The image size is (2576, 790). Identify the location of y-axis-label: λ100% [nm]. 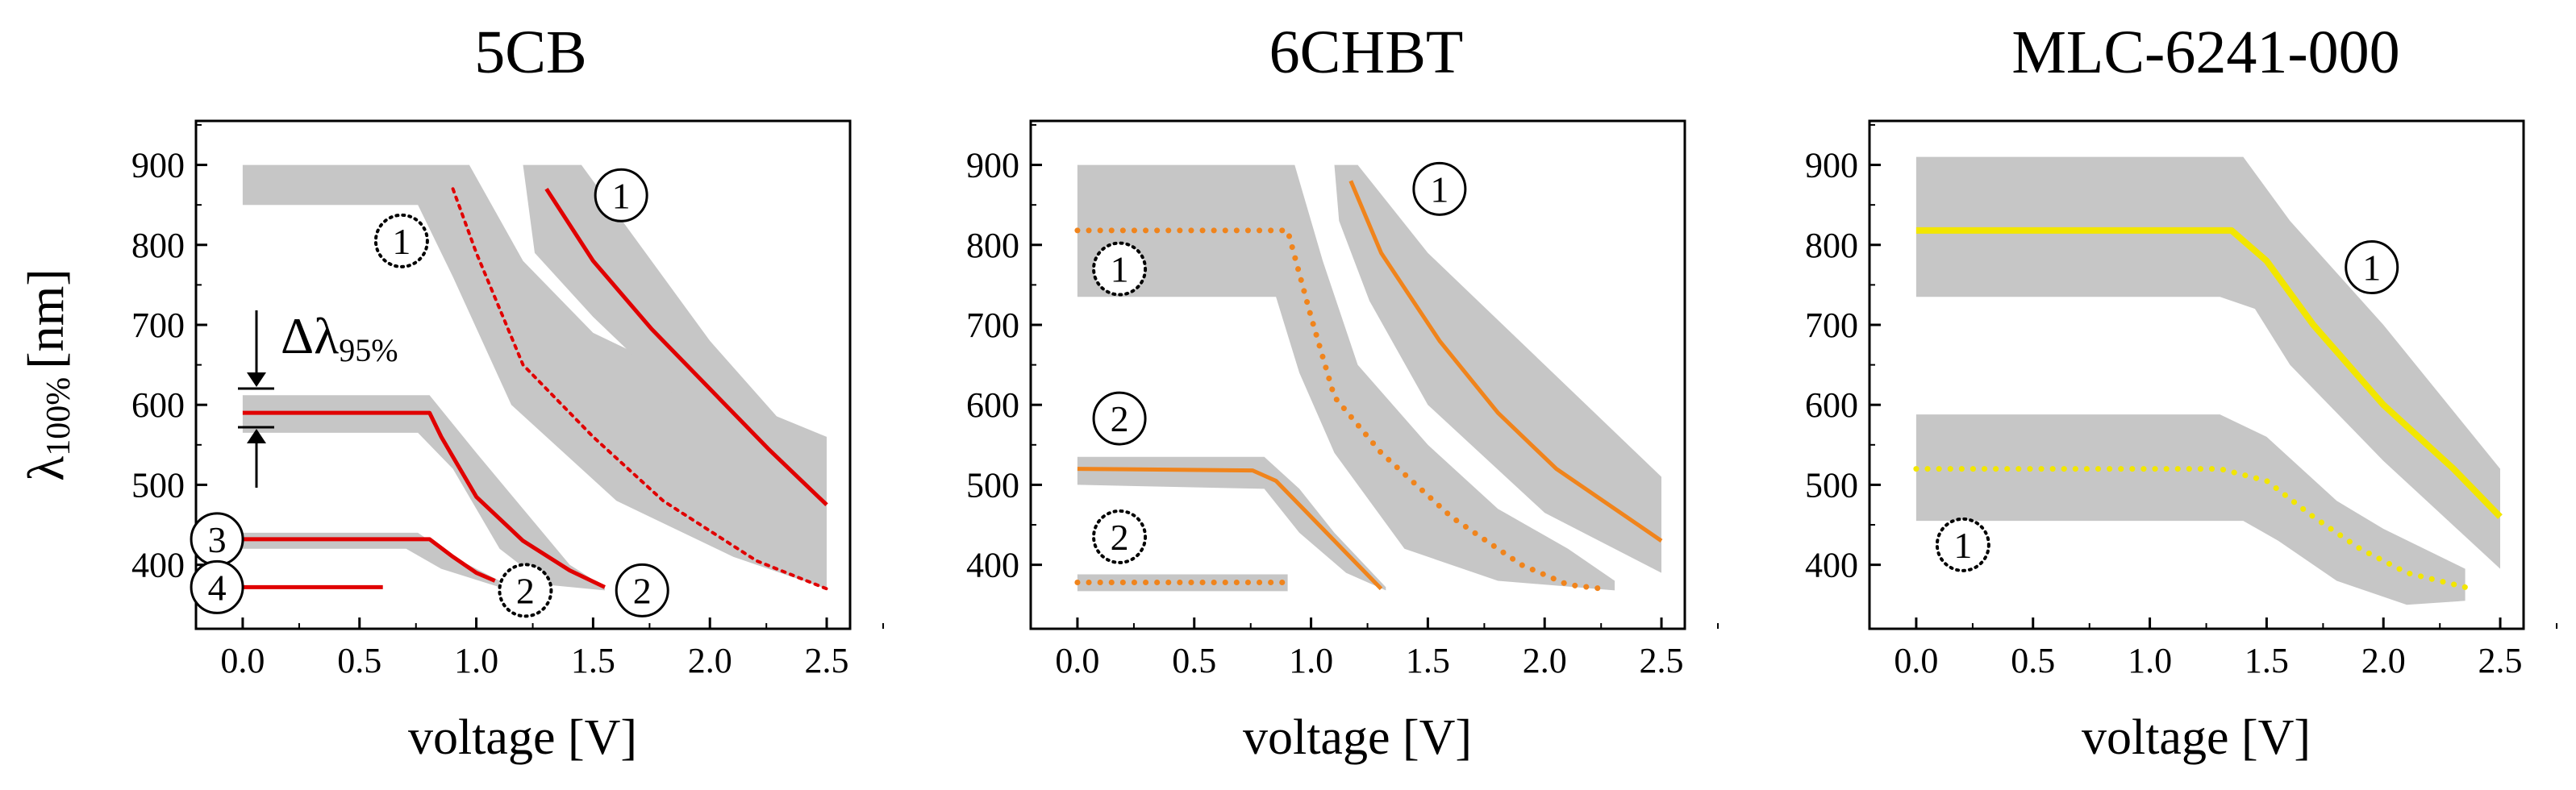
(47, 374).